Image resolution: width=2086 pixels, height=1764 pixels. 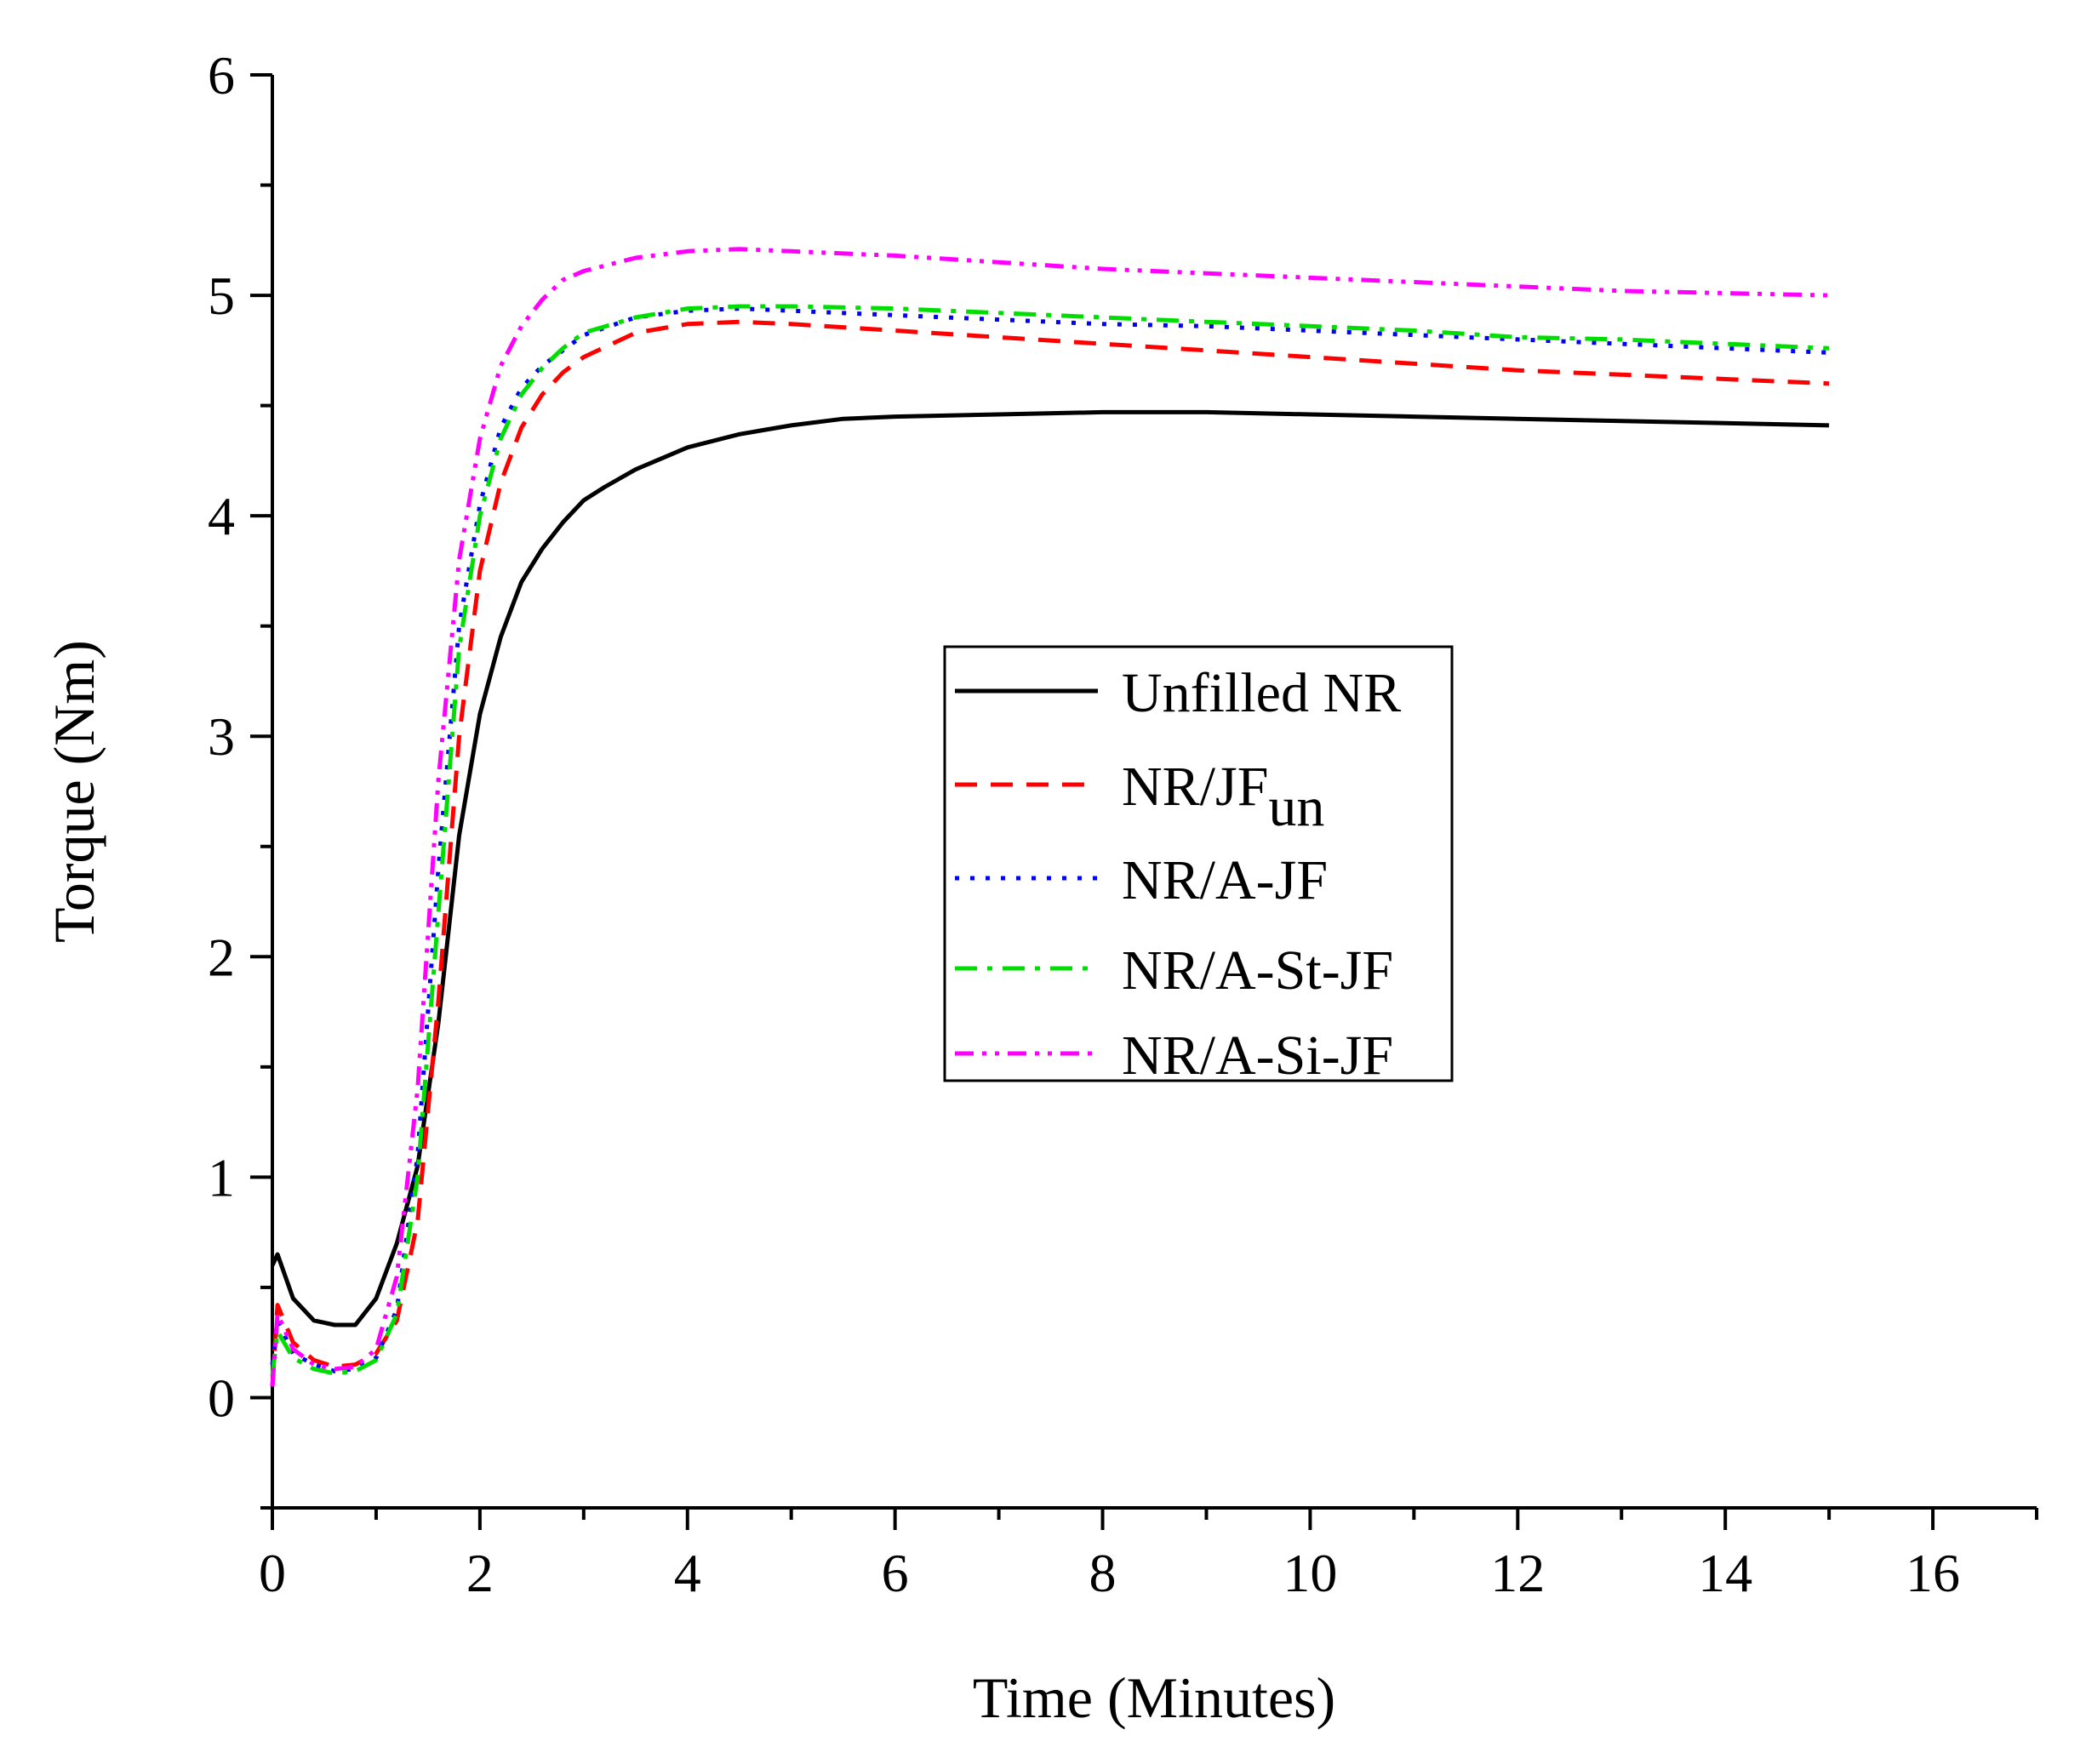 I want to click on legend-label-5: NR/A-Si-JF, so click(x=1257, y=1056).